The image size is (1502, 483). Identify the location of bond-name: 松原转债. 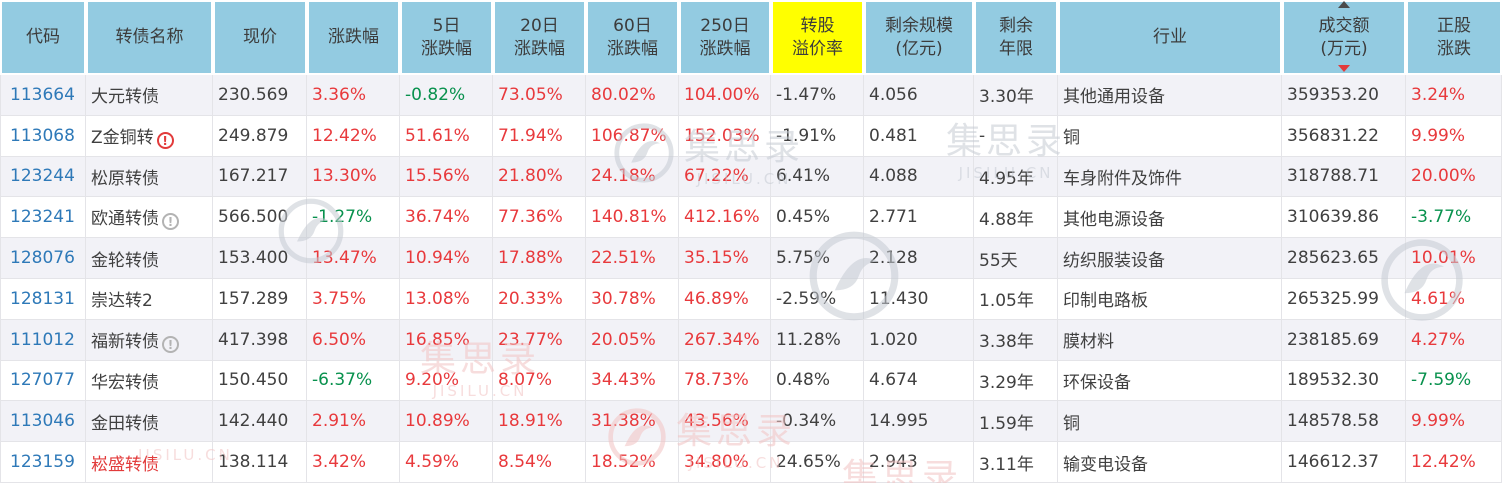
(125, 178).